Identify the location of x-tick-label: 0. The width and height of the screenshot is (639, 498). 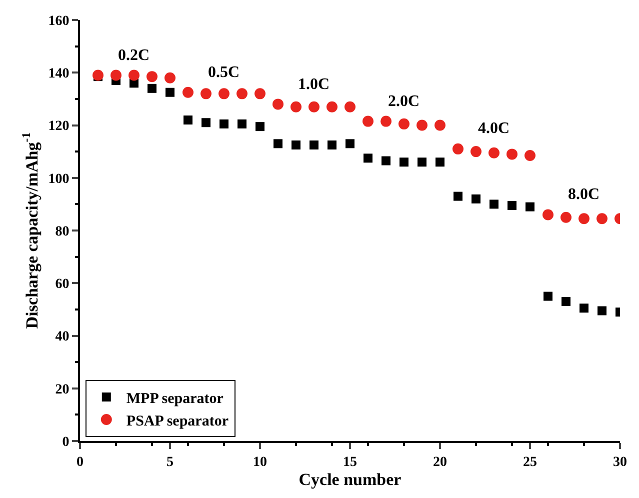
(80, 462).